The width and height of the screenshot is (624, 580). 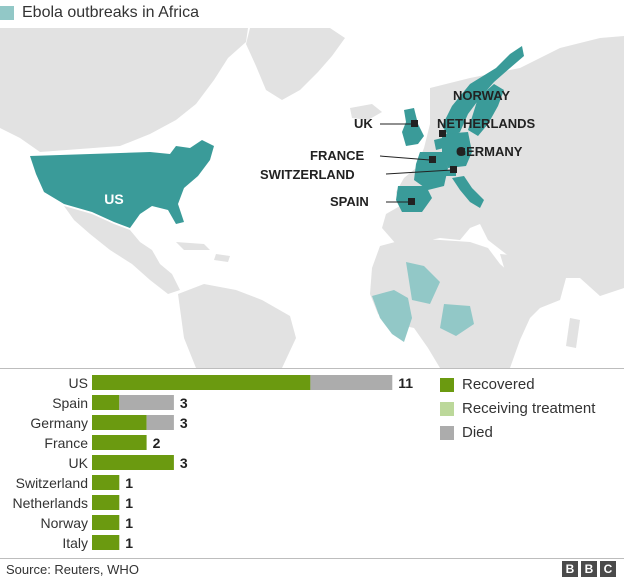 What do you see at coordinates (51, 503) in the screenshot?
I see `category-label: Netherlands` at bounding box center [51, 503].